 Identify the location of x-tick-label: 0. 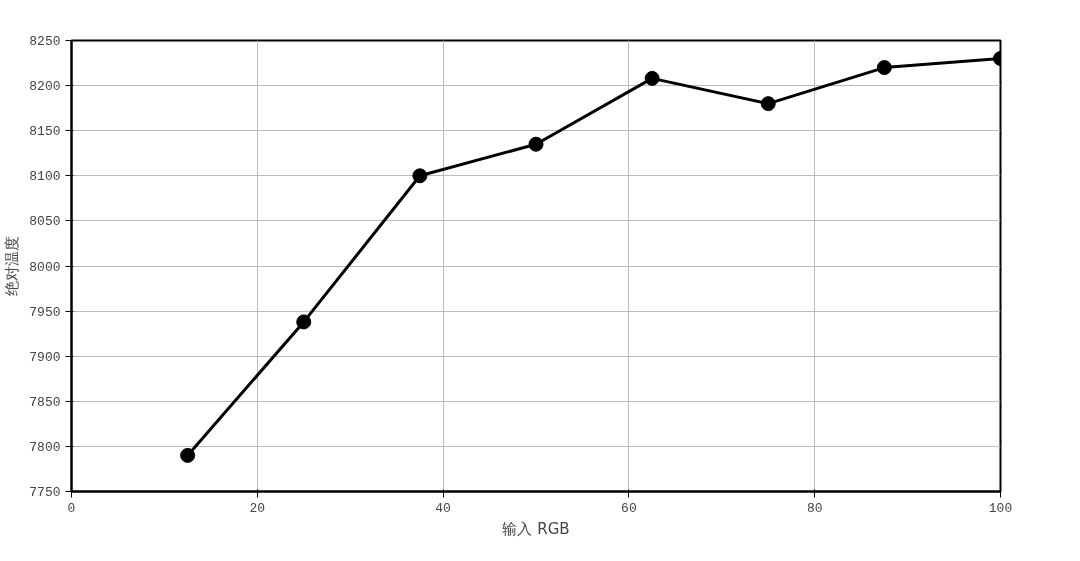
(71, 508).